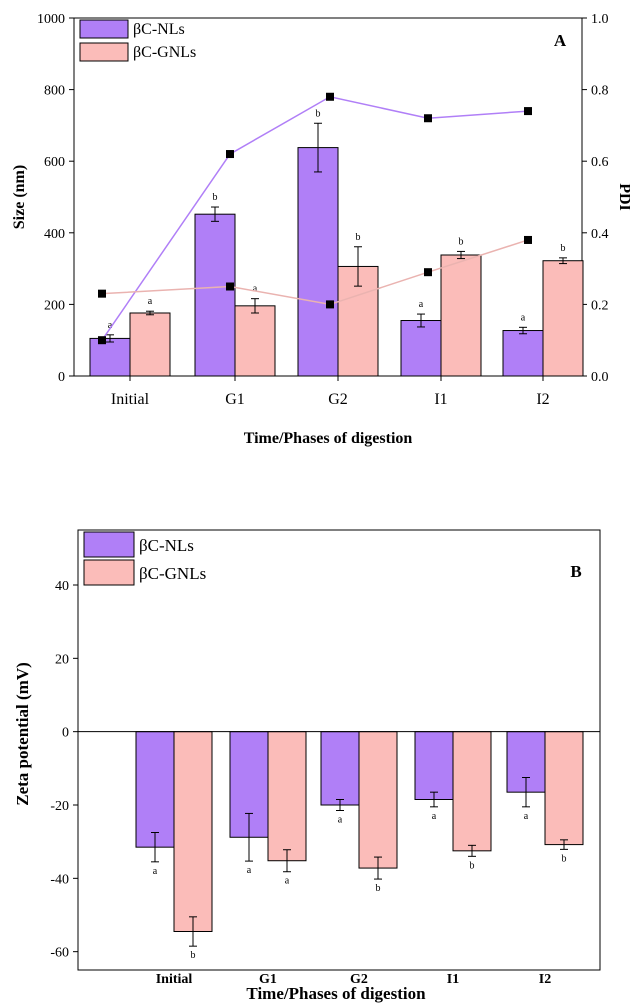  What do you see at coordinates (600, 234) in the screenshot?
I see `y2-tick-label: 0.4` at bounding box center [600, 234].